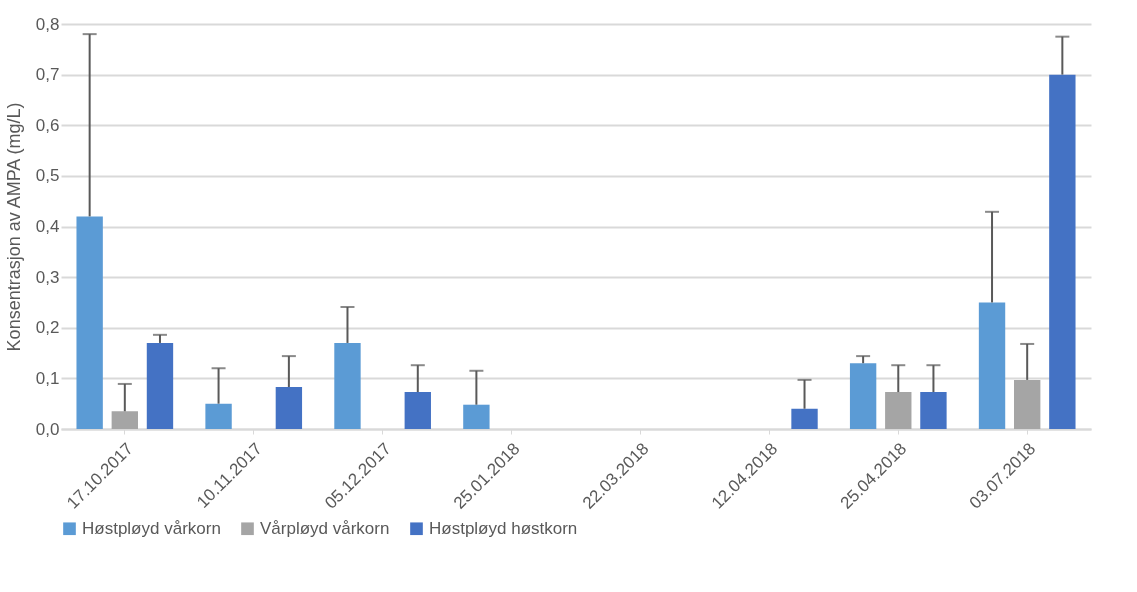  Describe the element at coordinates (47, 24) in the screenshot. I see `y-tick-label: 0,8` at that location.